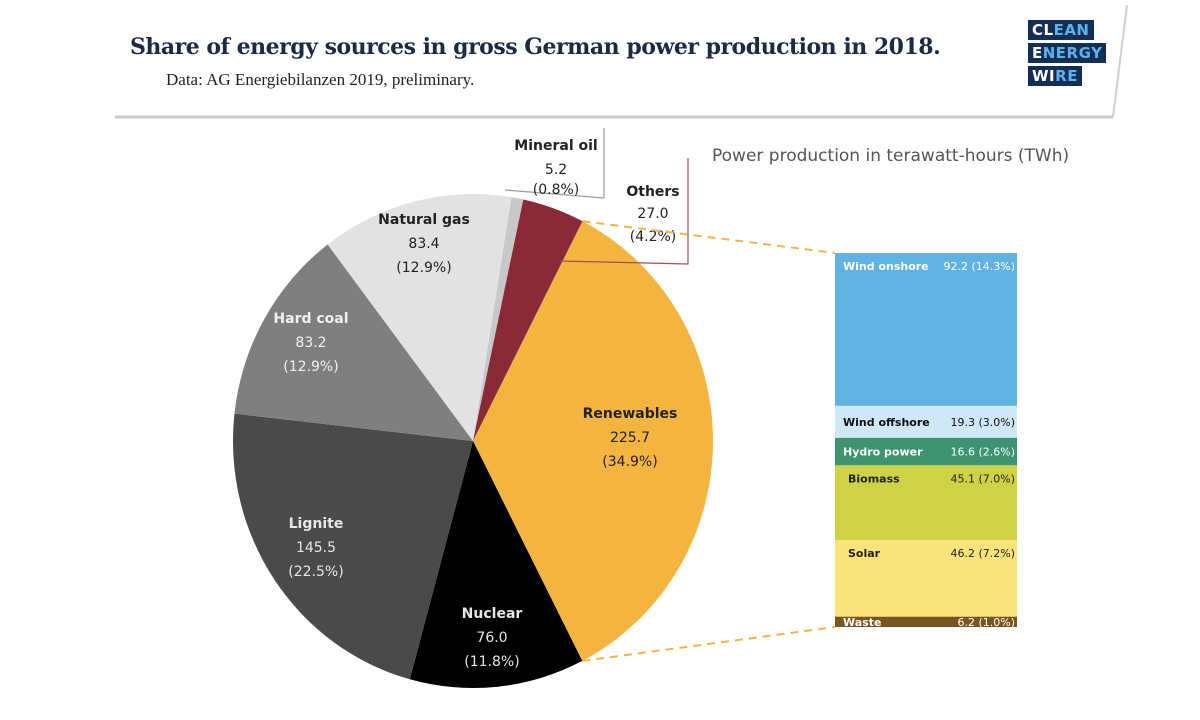  I want to click on slice-value-label: 145.5, so click(316, 548).